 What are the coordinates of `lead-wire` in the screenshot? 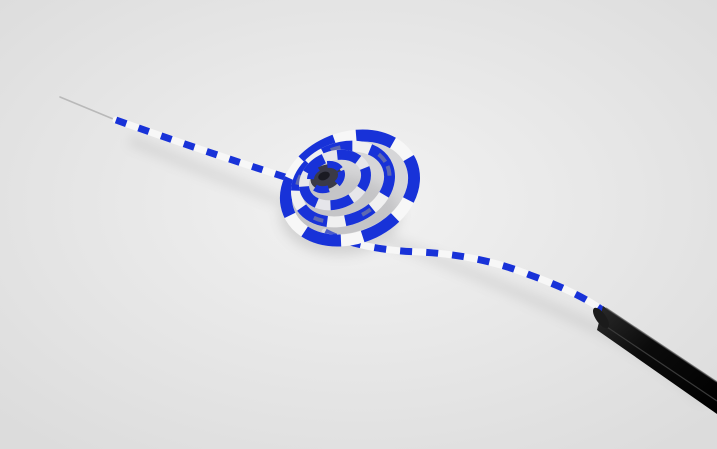 It's located at (89, 109).